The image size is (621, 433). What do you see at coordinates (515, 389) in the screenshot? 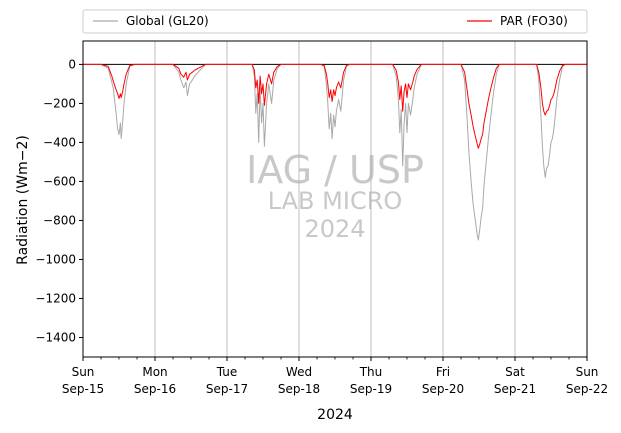
I see `x-tick-date: Sep-21` at bounding box center [515, 389].